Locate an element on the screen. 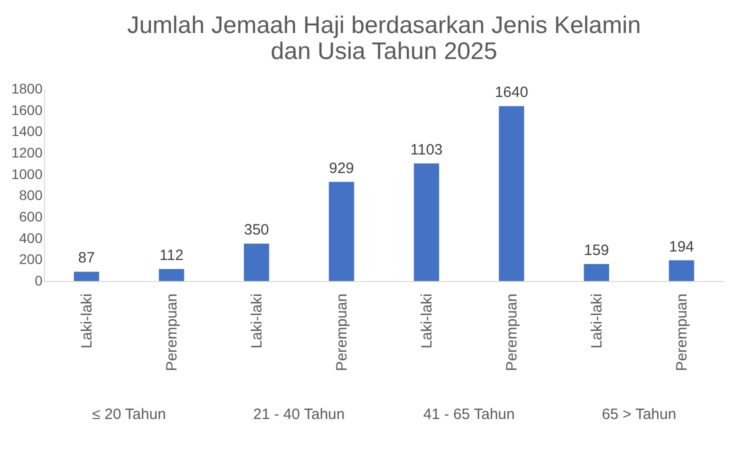  y-tick-label: 0 is located at coordinates (38, 280).